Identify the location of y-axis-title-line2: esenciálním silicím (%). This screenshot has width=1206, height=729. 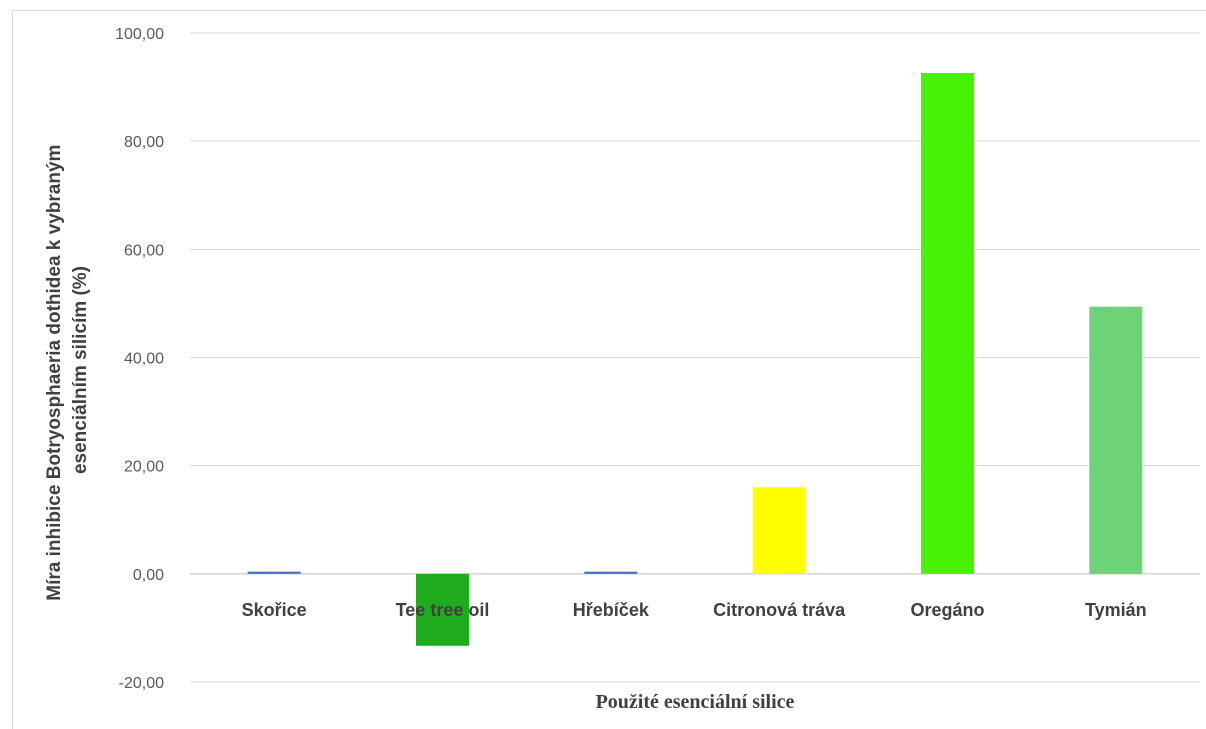
(80, 370).